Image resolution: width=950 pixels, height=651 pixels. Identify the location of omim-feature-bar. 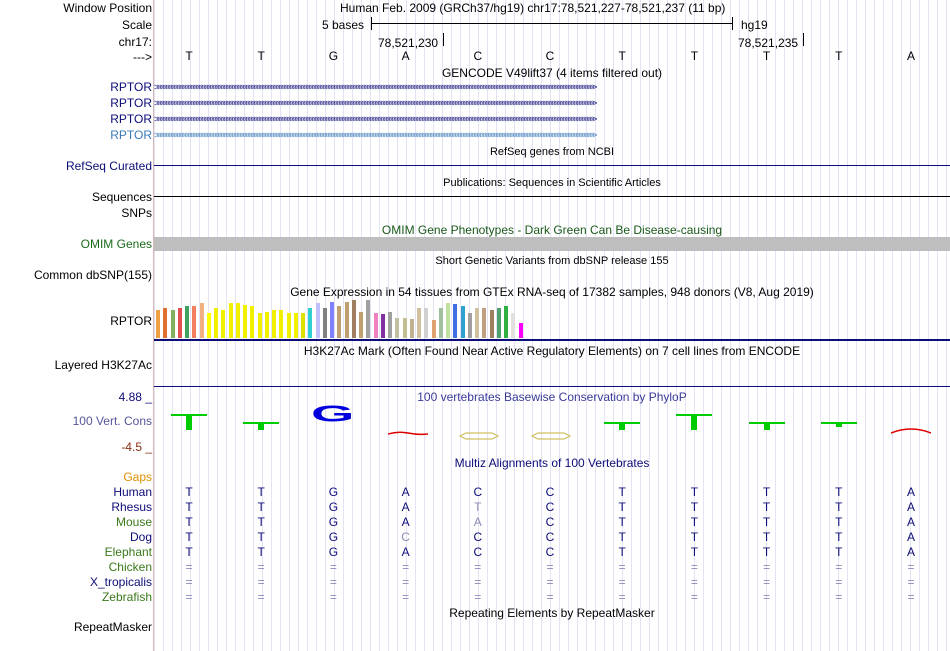
(552, 244).